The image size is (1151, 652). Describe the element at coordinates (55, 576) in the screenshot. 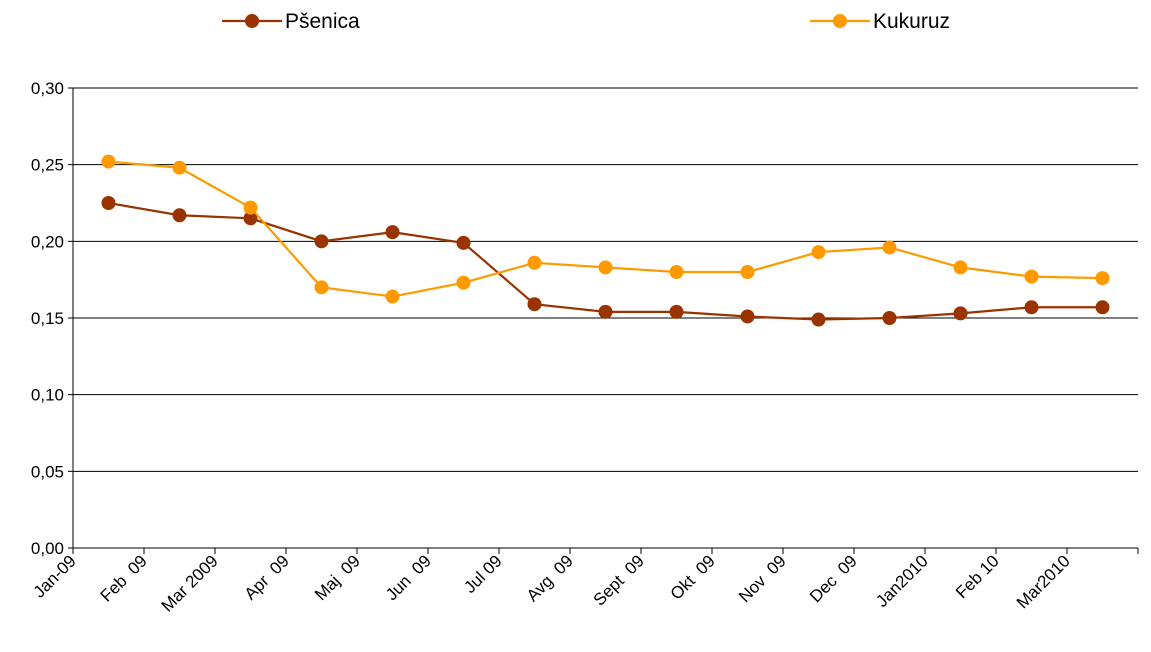

I see `x-tick-label: Jan-09` at that location.